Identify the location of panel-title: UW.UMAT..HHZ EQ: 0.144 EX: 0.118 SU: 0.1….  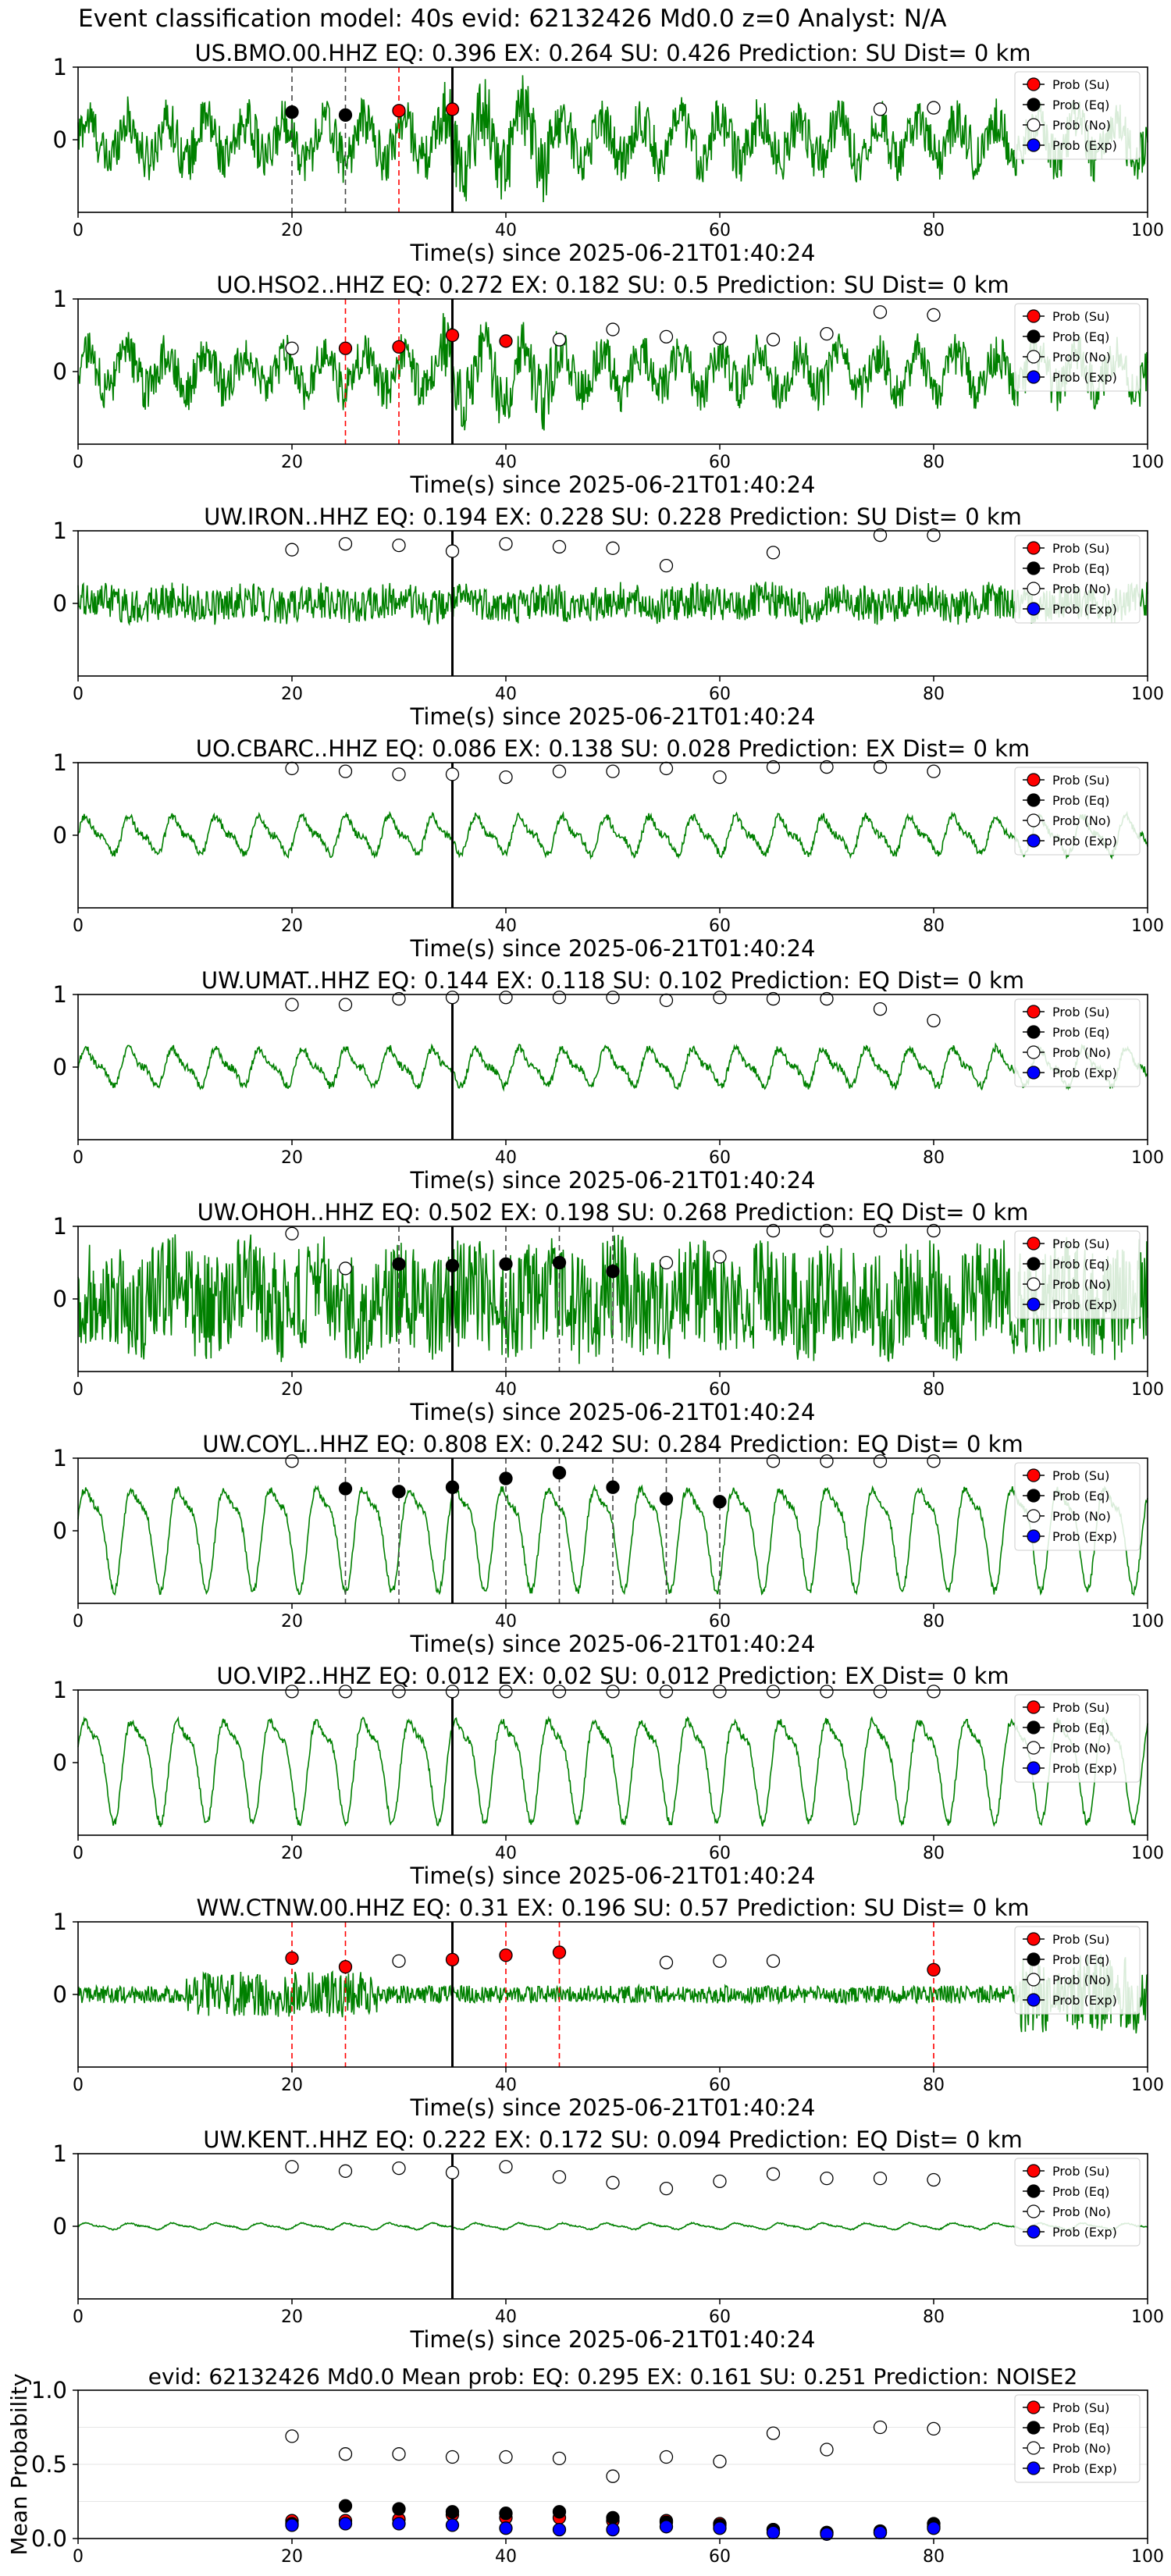
(612, 980).